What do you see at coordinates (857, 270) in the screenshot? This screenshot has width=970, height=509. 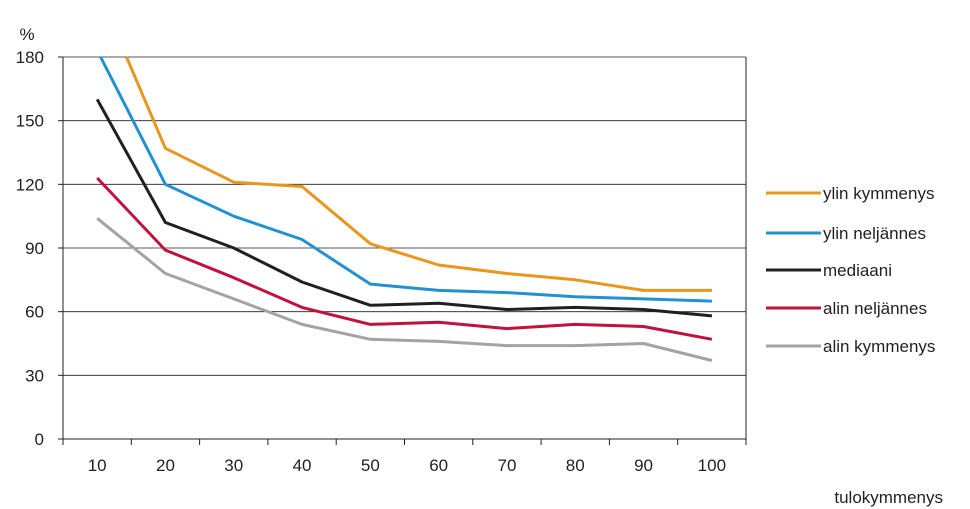 I see `legend-label: mediaani` at bounding box center [857, 270].